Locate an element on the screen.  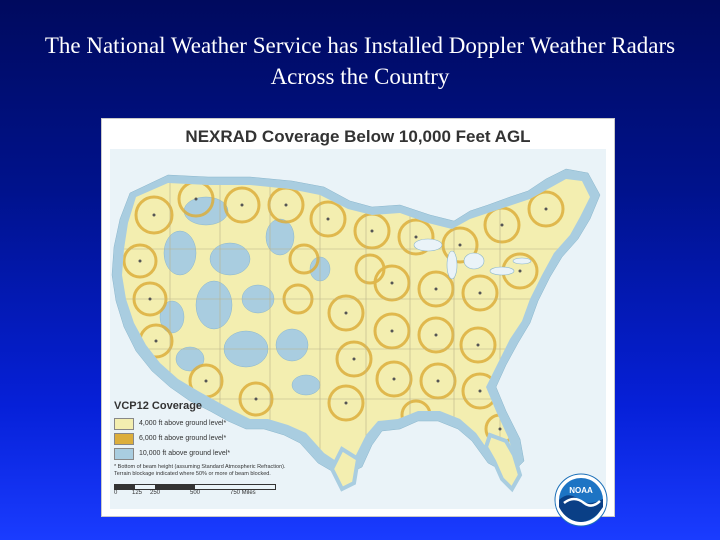
noaa-logo-text: NOAA is located at coordinates (581, 490).